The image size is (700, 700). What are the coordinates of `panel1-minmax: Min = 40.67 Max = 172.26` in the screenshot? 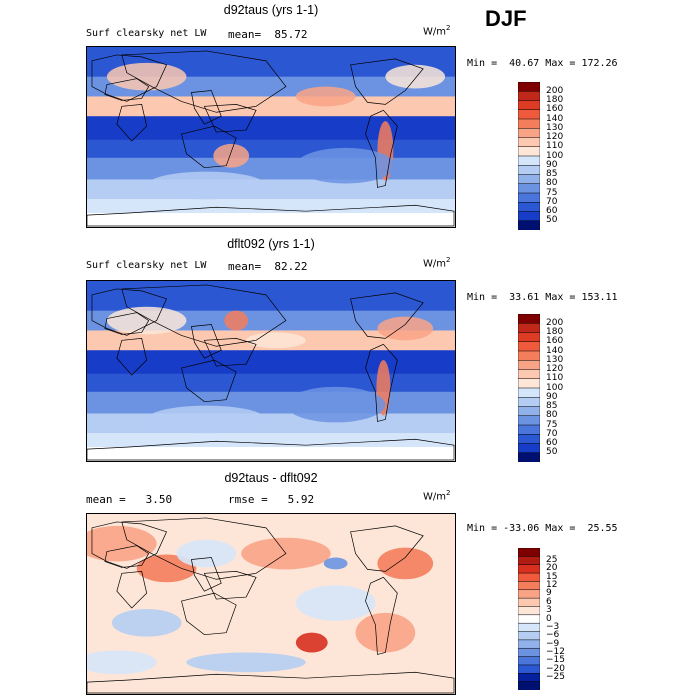 It's located at (542, 63).